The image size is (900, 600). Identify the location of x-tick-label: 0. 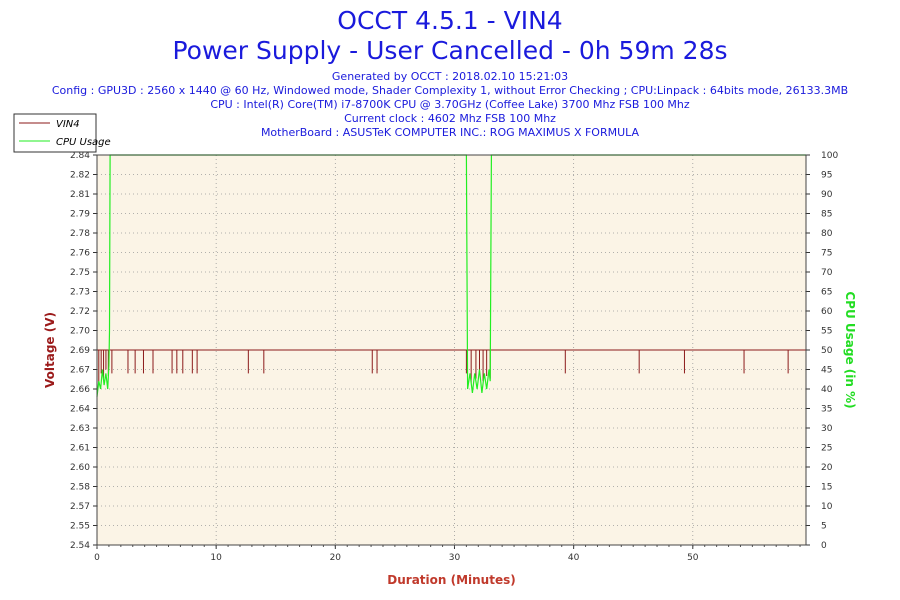
(97, 558).